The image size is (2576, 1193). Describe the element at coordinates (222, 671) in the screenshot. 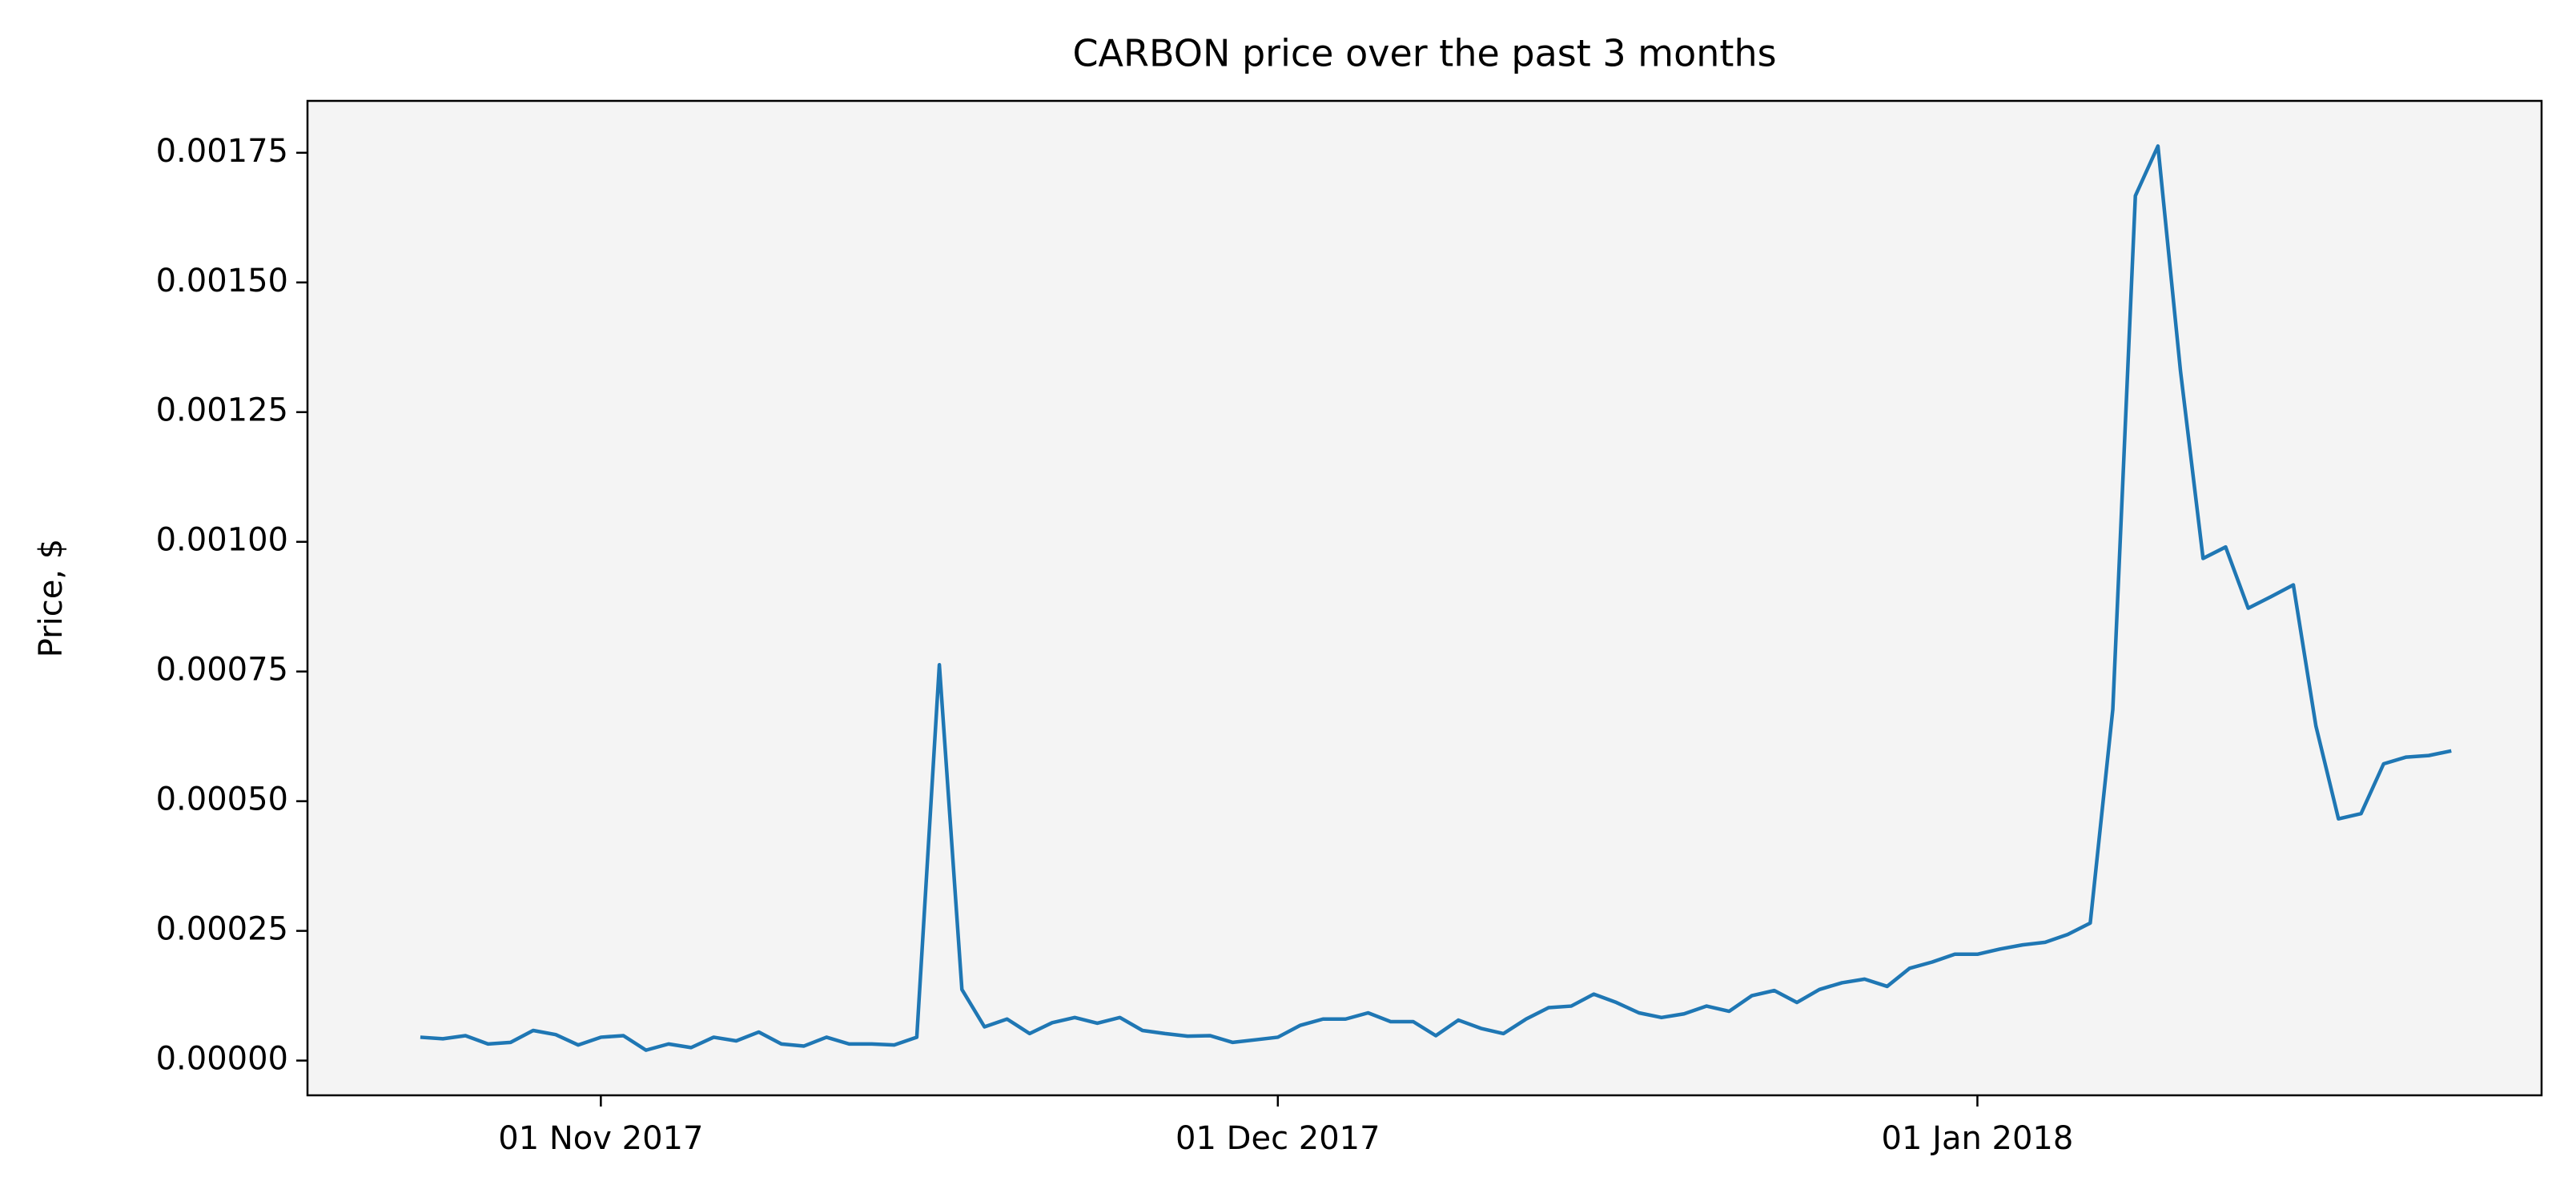

I see `y-tick-label: 0.00075` at that location.